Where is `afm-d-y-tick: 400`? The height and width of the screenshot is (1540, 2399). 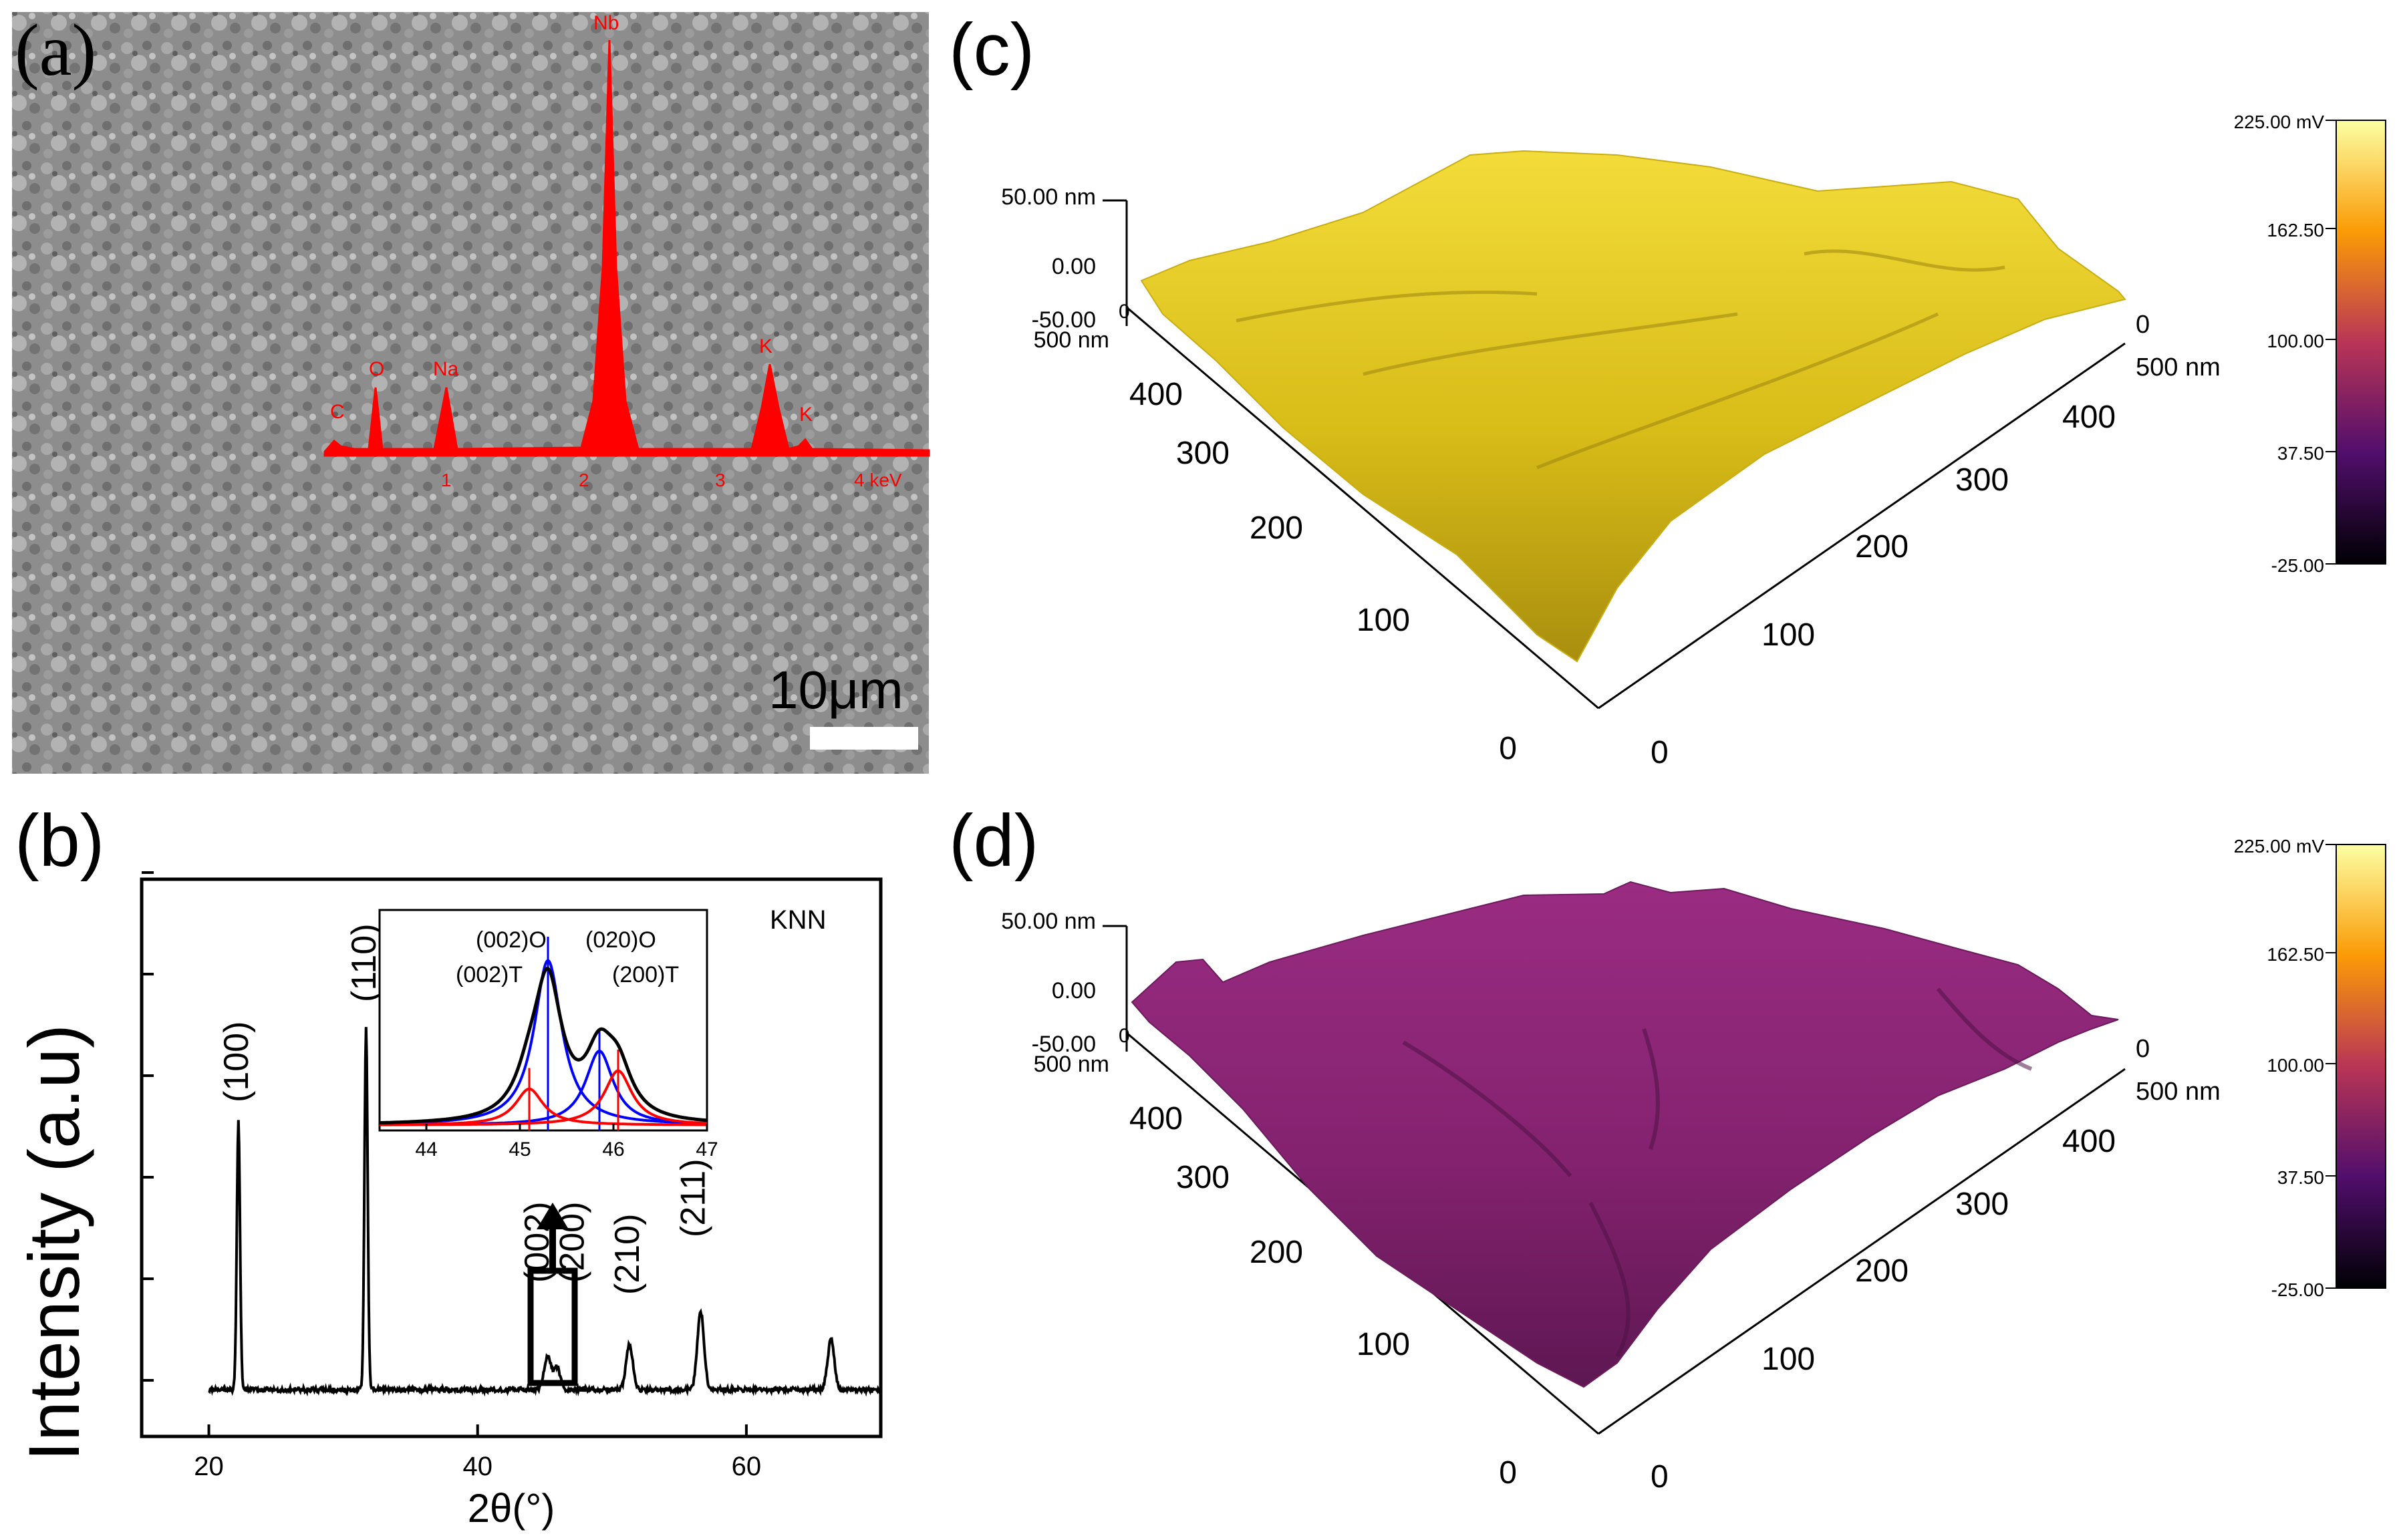 afm-d-y-tick: 400 is located at coordinates (2089, 1141).